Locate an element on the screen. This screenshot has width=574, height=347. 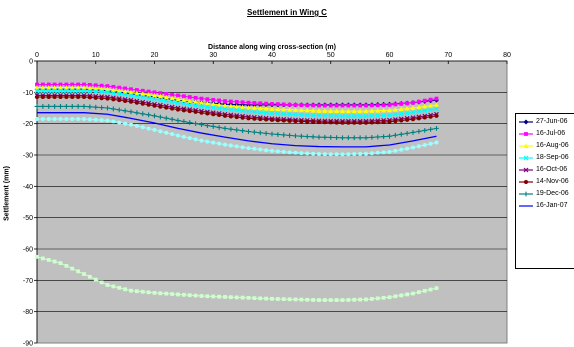
y-tick-label: -10 is located at coordinates (28, 93).